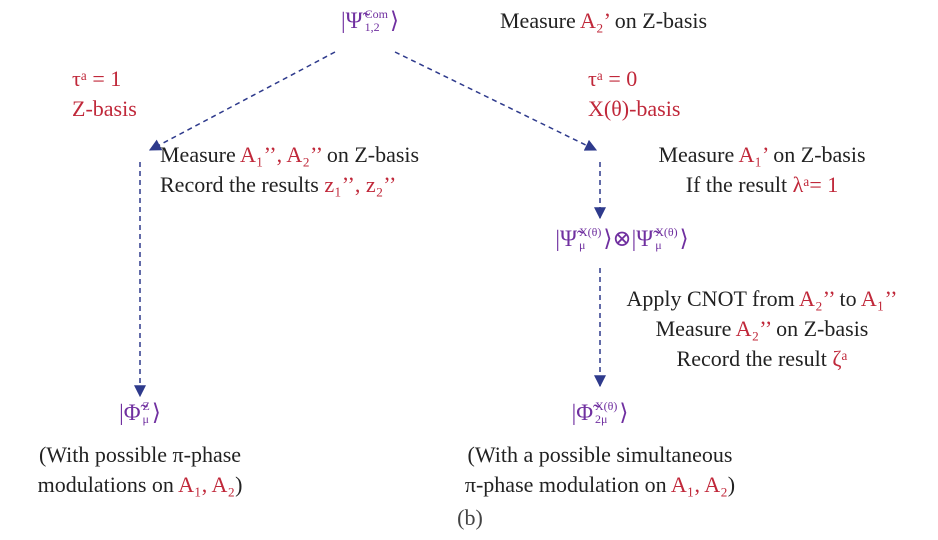 The height and width of the screenshot is (540, 938). I want to click on text-line: τᵃ = 0, so click(634, 79).